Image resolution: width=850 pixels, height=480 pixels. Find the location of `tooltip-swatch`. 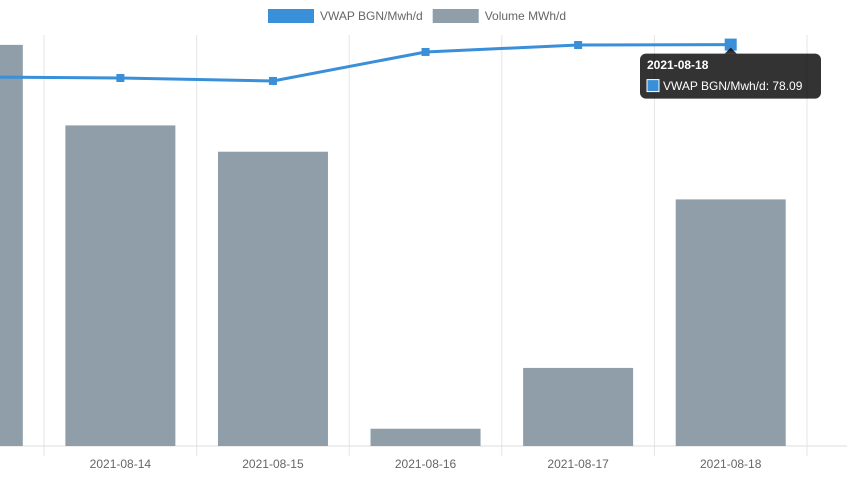

tooltip-swatch is located at coordinates (653, 86).